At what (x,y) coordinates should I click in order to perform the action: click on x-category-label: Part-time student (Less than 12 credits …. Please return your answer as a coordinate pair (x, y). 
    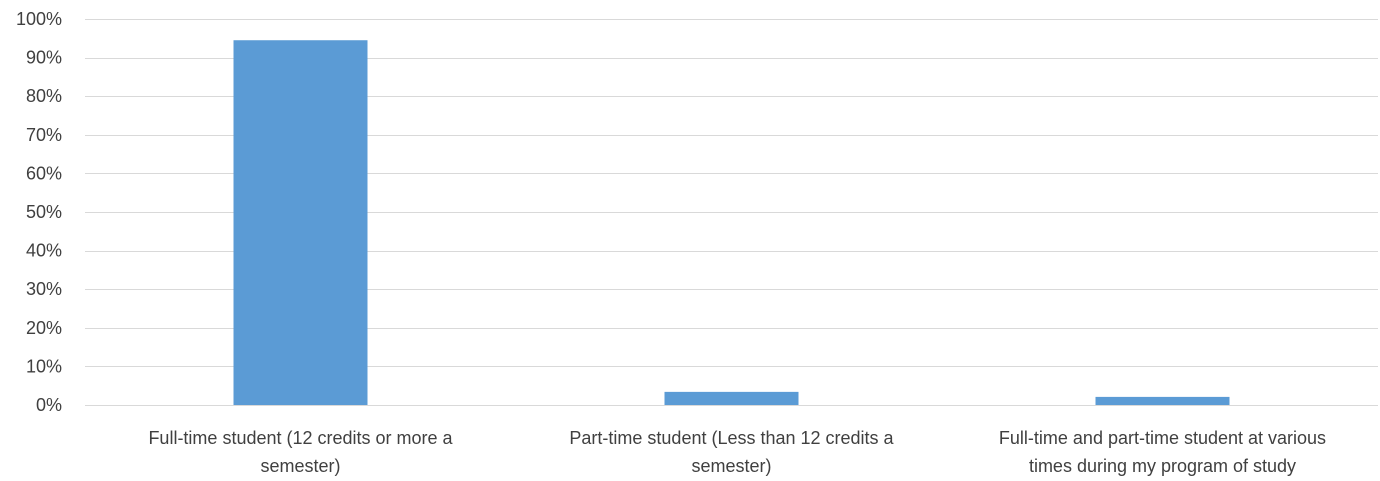
    Looking at the image, I should click on (731, 452).